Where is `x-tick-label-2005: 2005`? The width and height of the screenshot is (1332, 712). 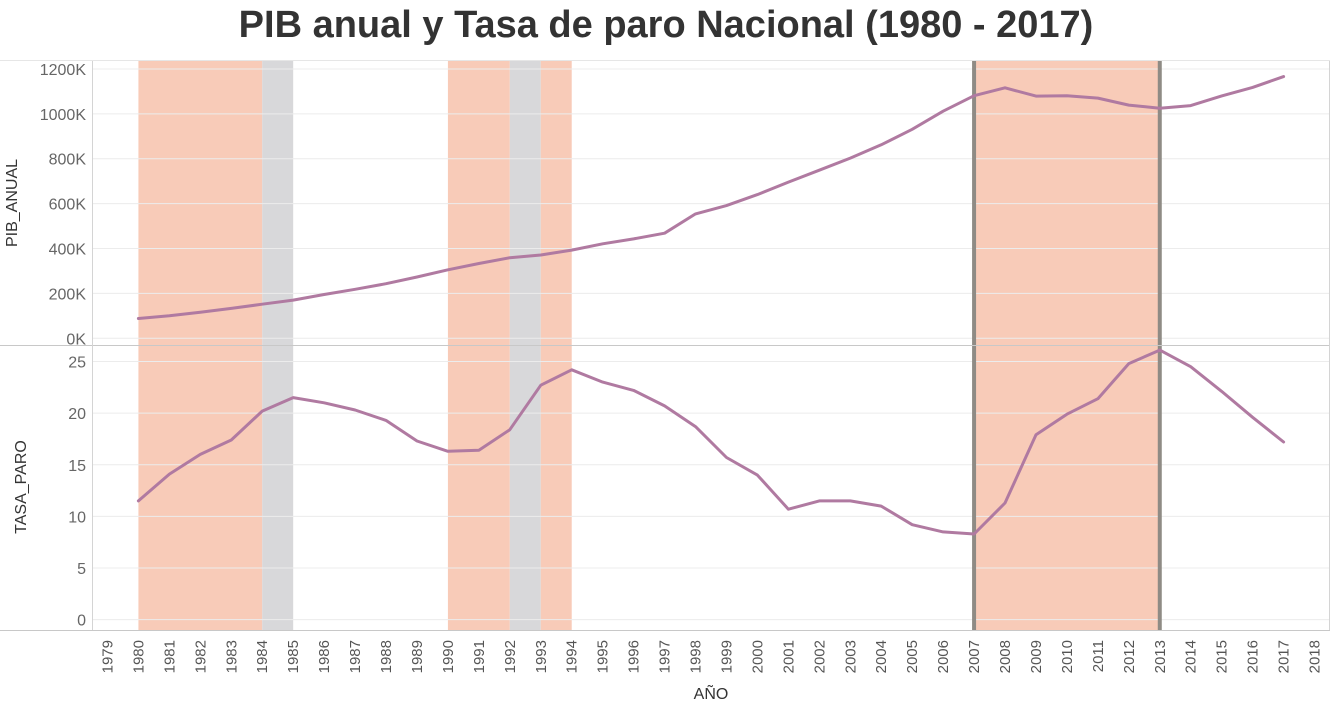 x-tick-label-2005: 2005 is located at coordinates (912, 656).